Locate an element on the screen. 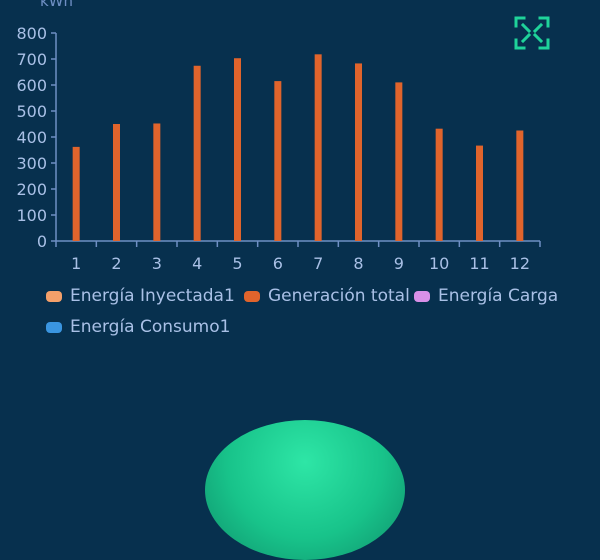 This screenshot has height=560, width=600. legend-item-energia-inyectada: Energía Inyectada1 is located at coordinates (140, 296).